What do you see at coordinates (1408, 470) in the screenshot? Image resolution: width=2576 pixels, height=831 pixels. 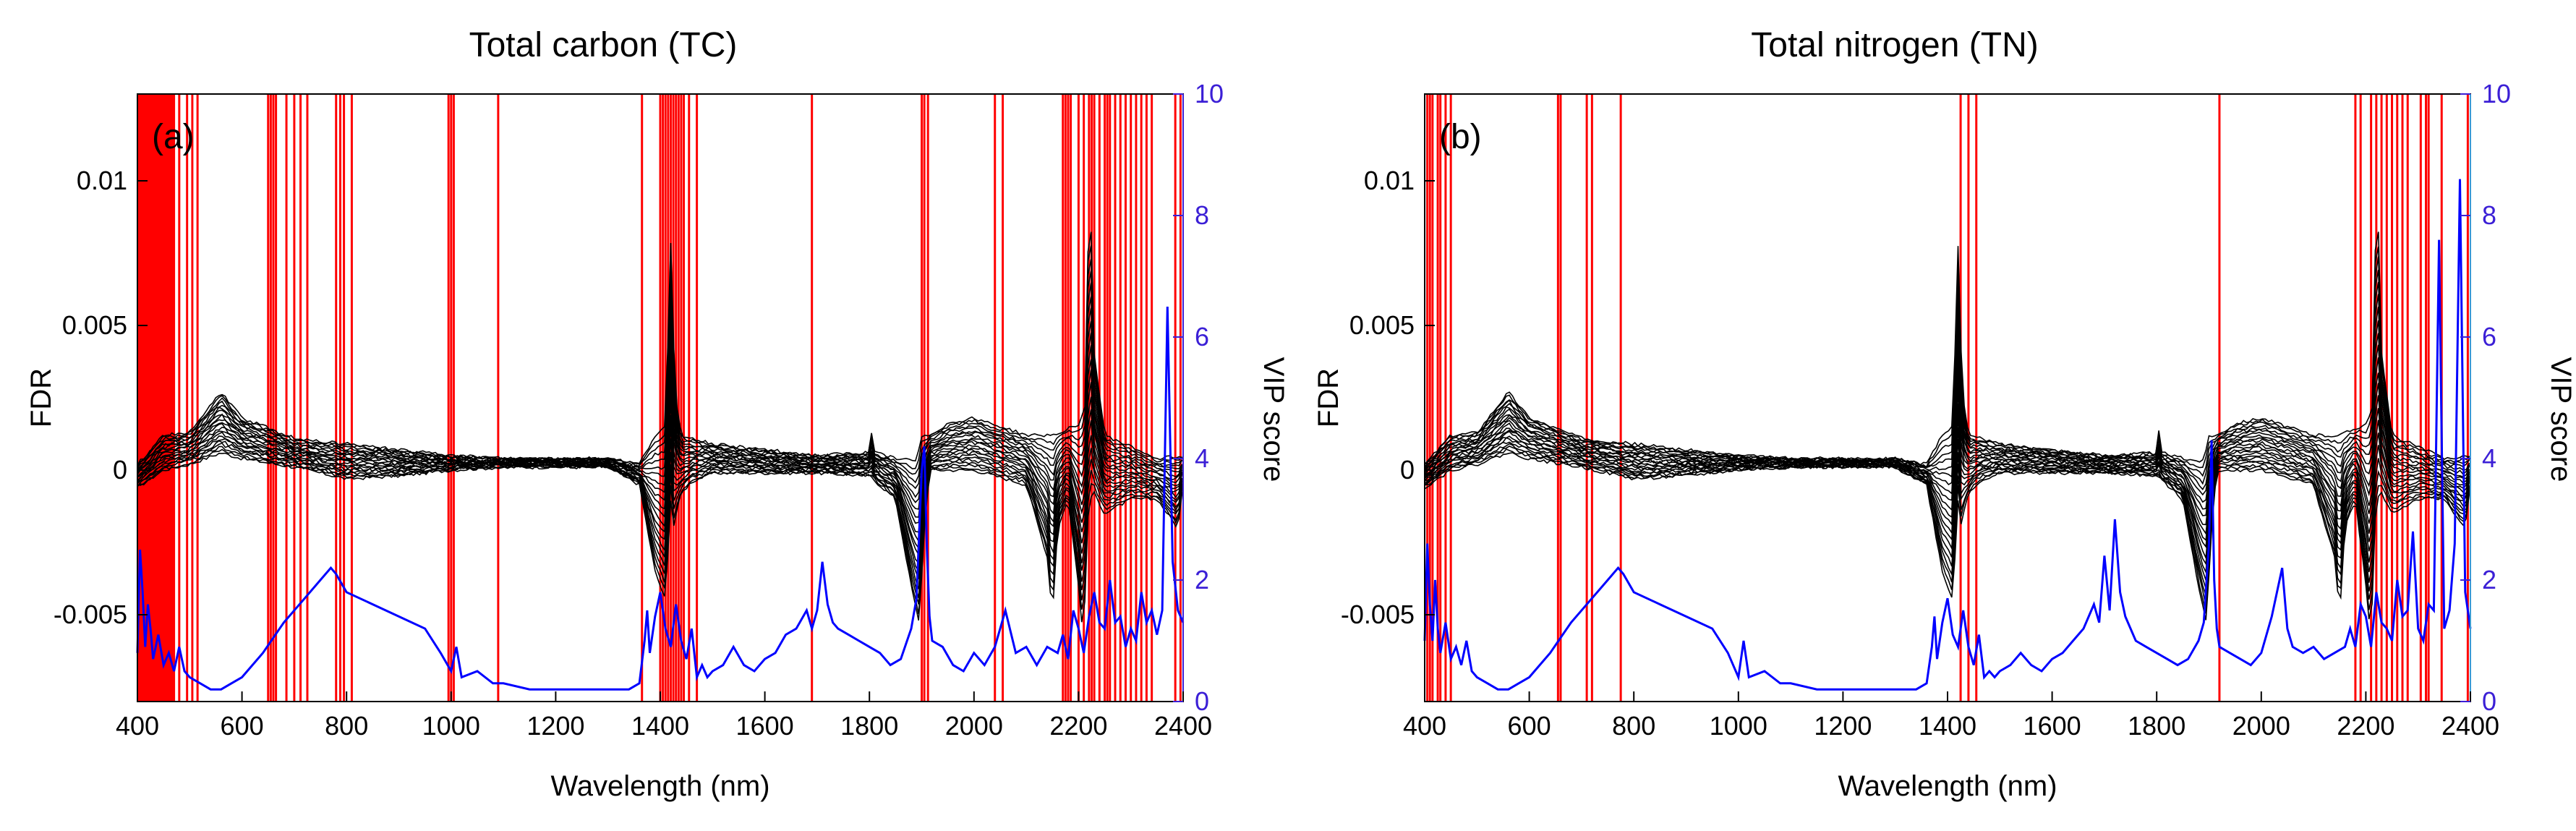 I see `y-tick-label: 0` at bounding box center [1408, 470].